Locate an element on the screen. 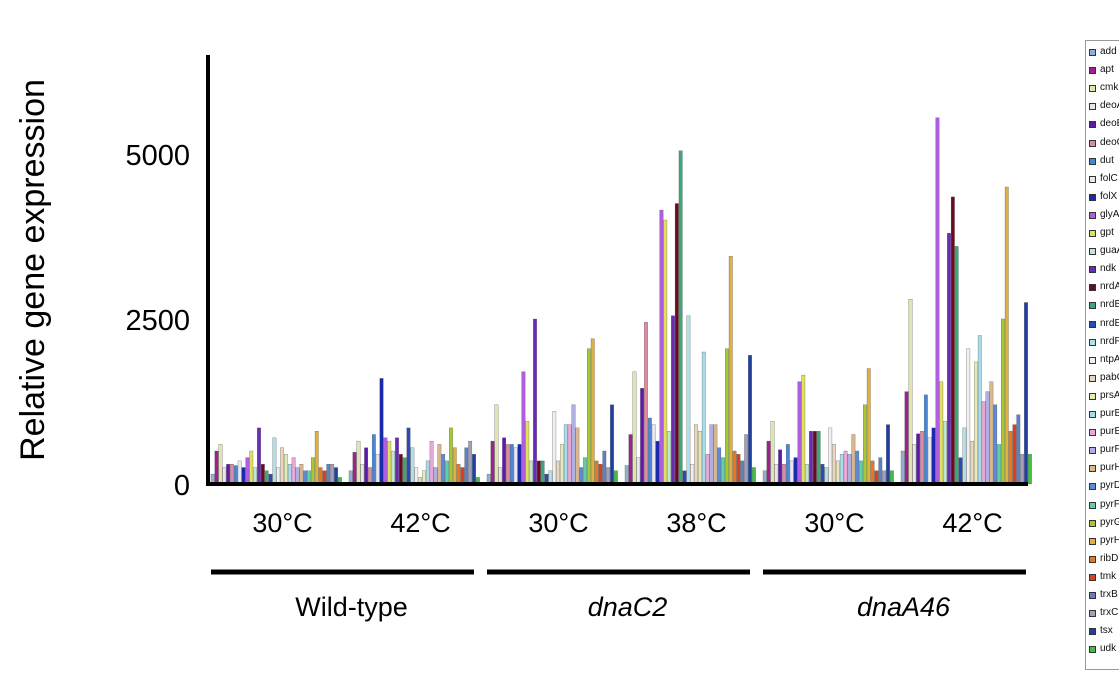 This screenshot has width=1119, height=678. legend-label: trxC is located at coordinates (1109, 613).